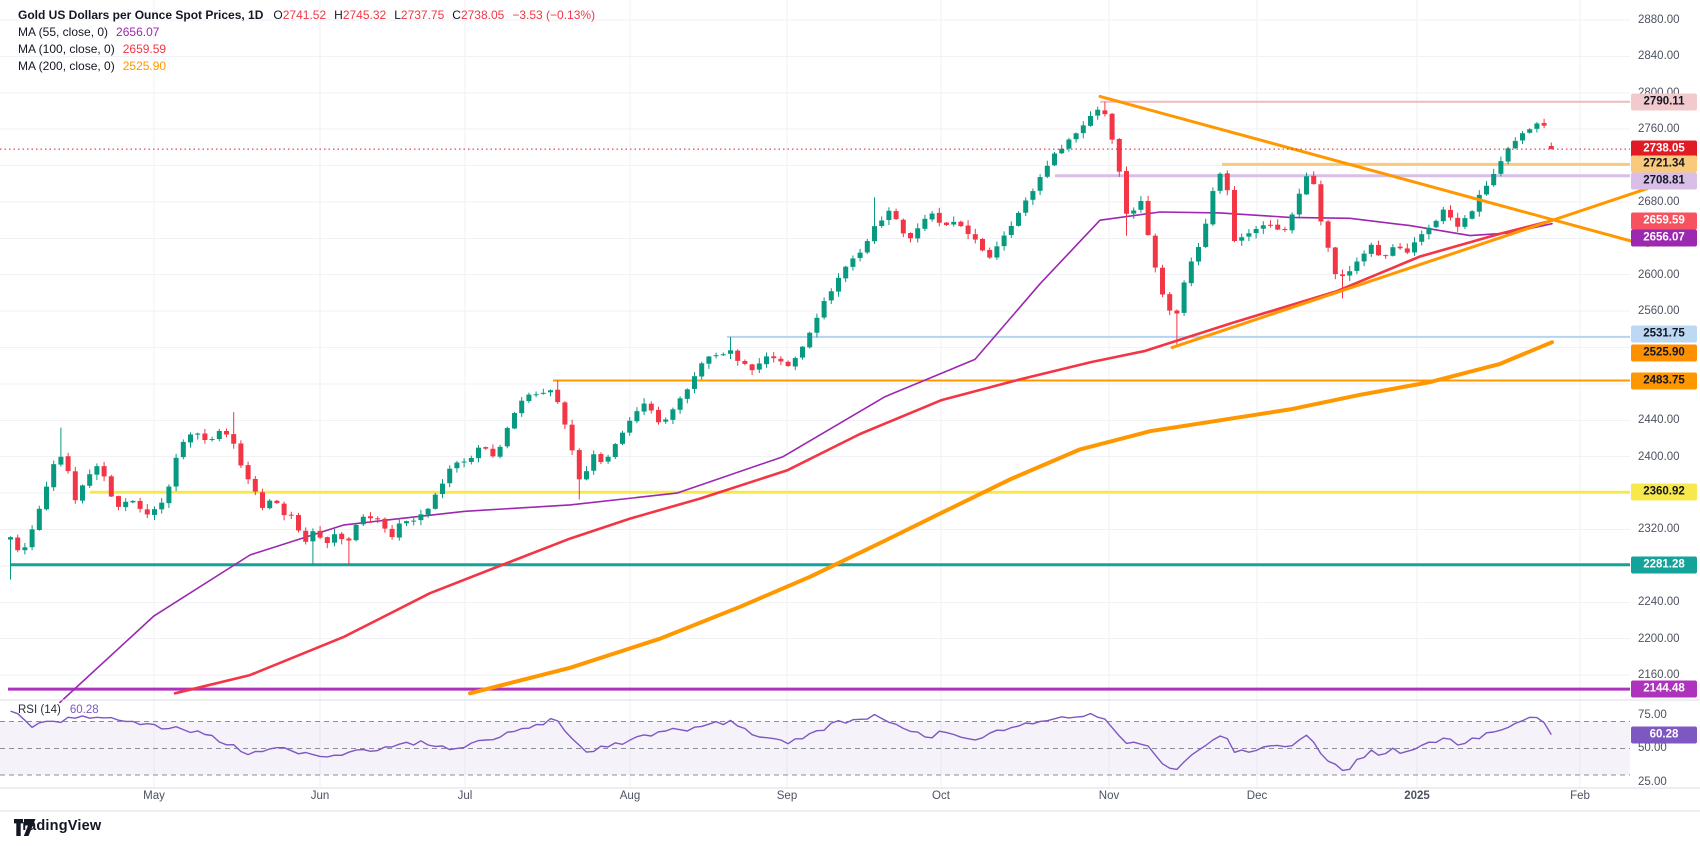 Image resolution: width=1700 pixels, height=846 pixels. I want to click on price-badge: 2738.05, so click(1664, 149).